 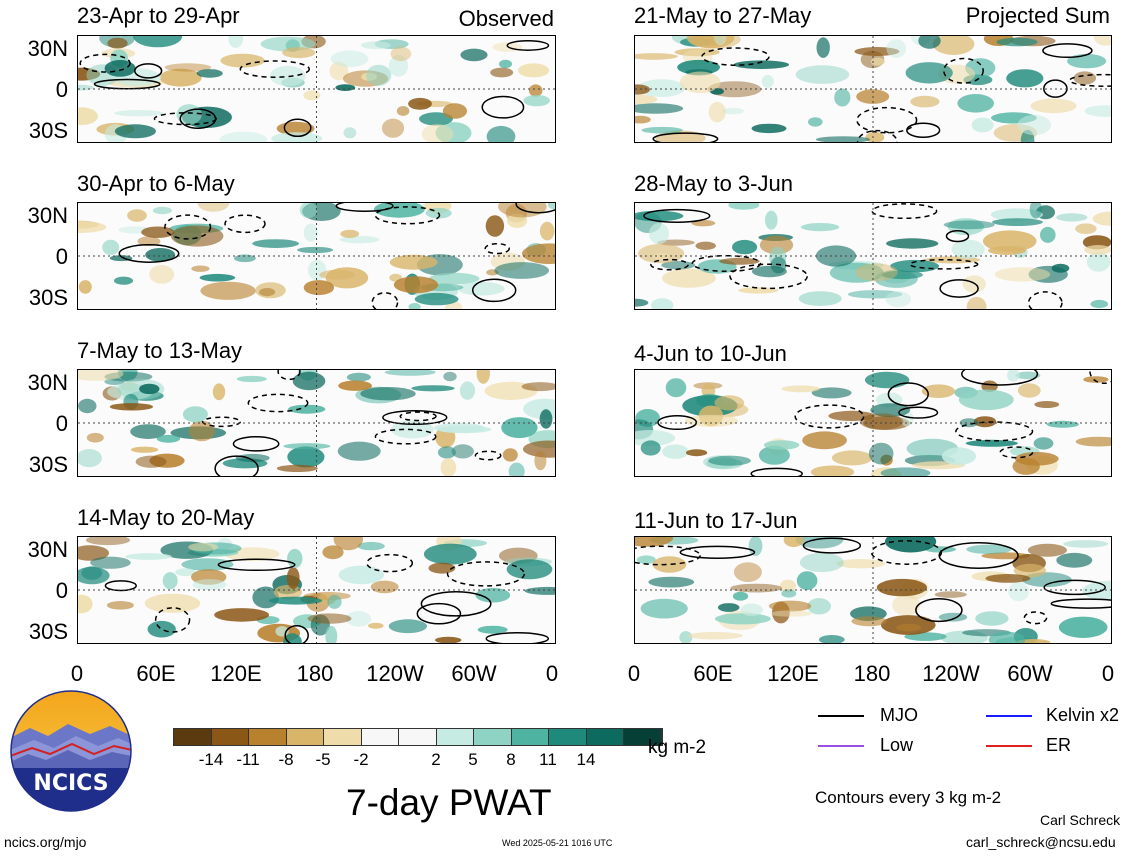 What do you see at coordinates (1083, 715) in the screenshot?
I see `legend-kelvin-label: Kelvin x2` at bounding box center [1083, 715].